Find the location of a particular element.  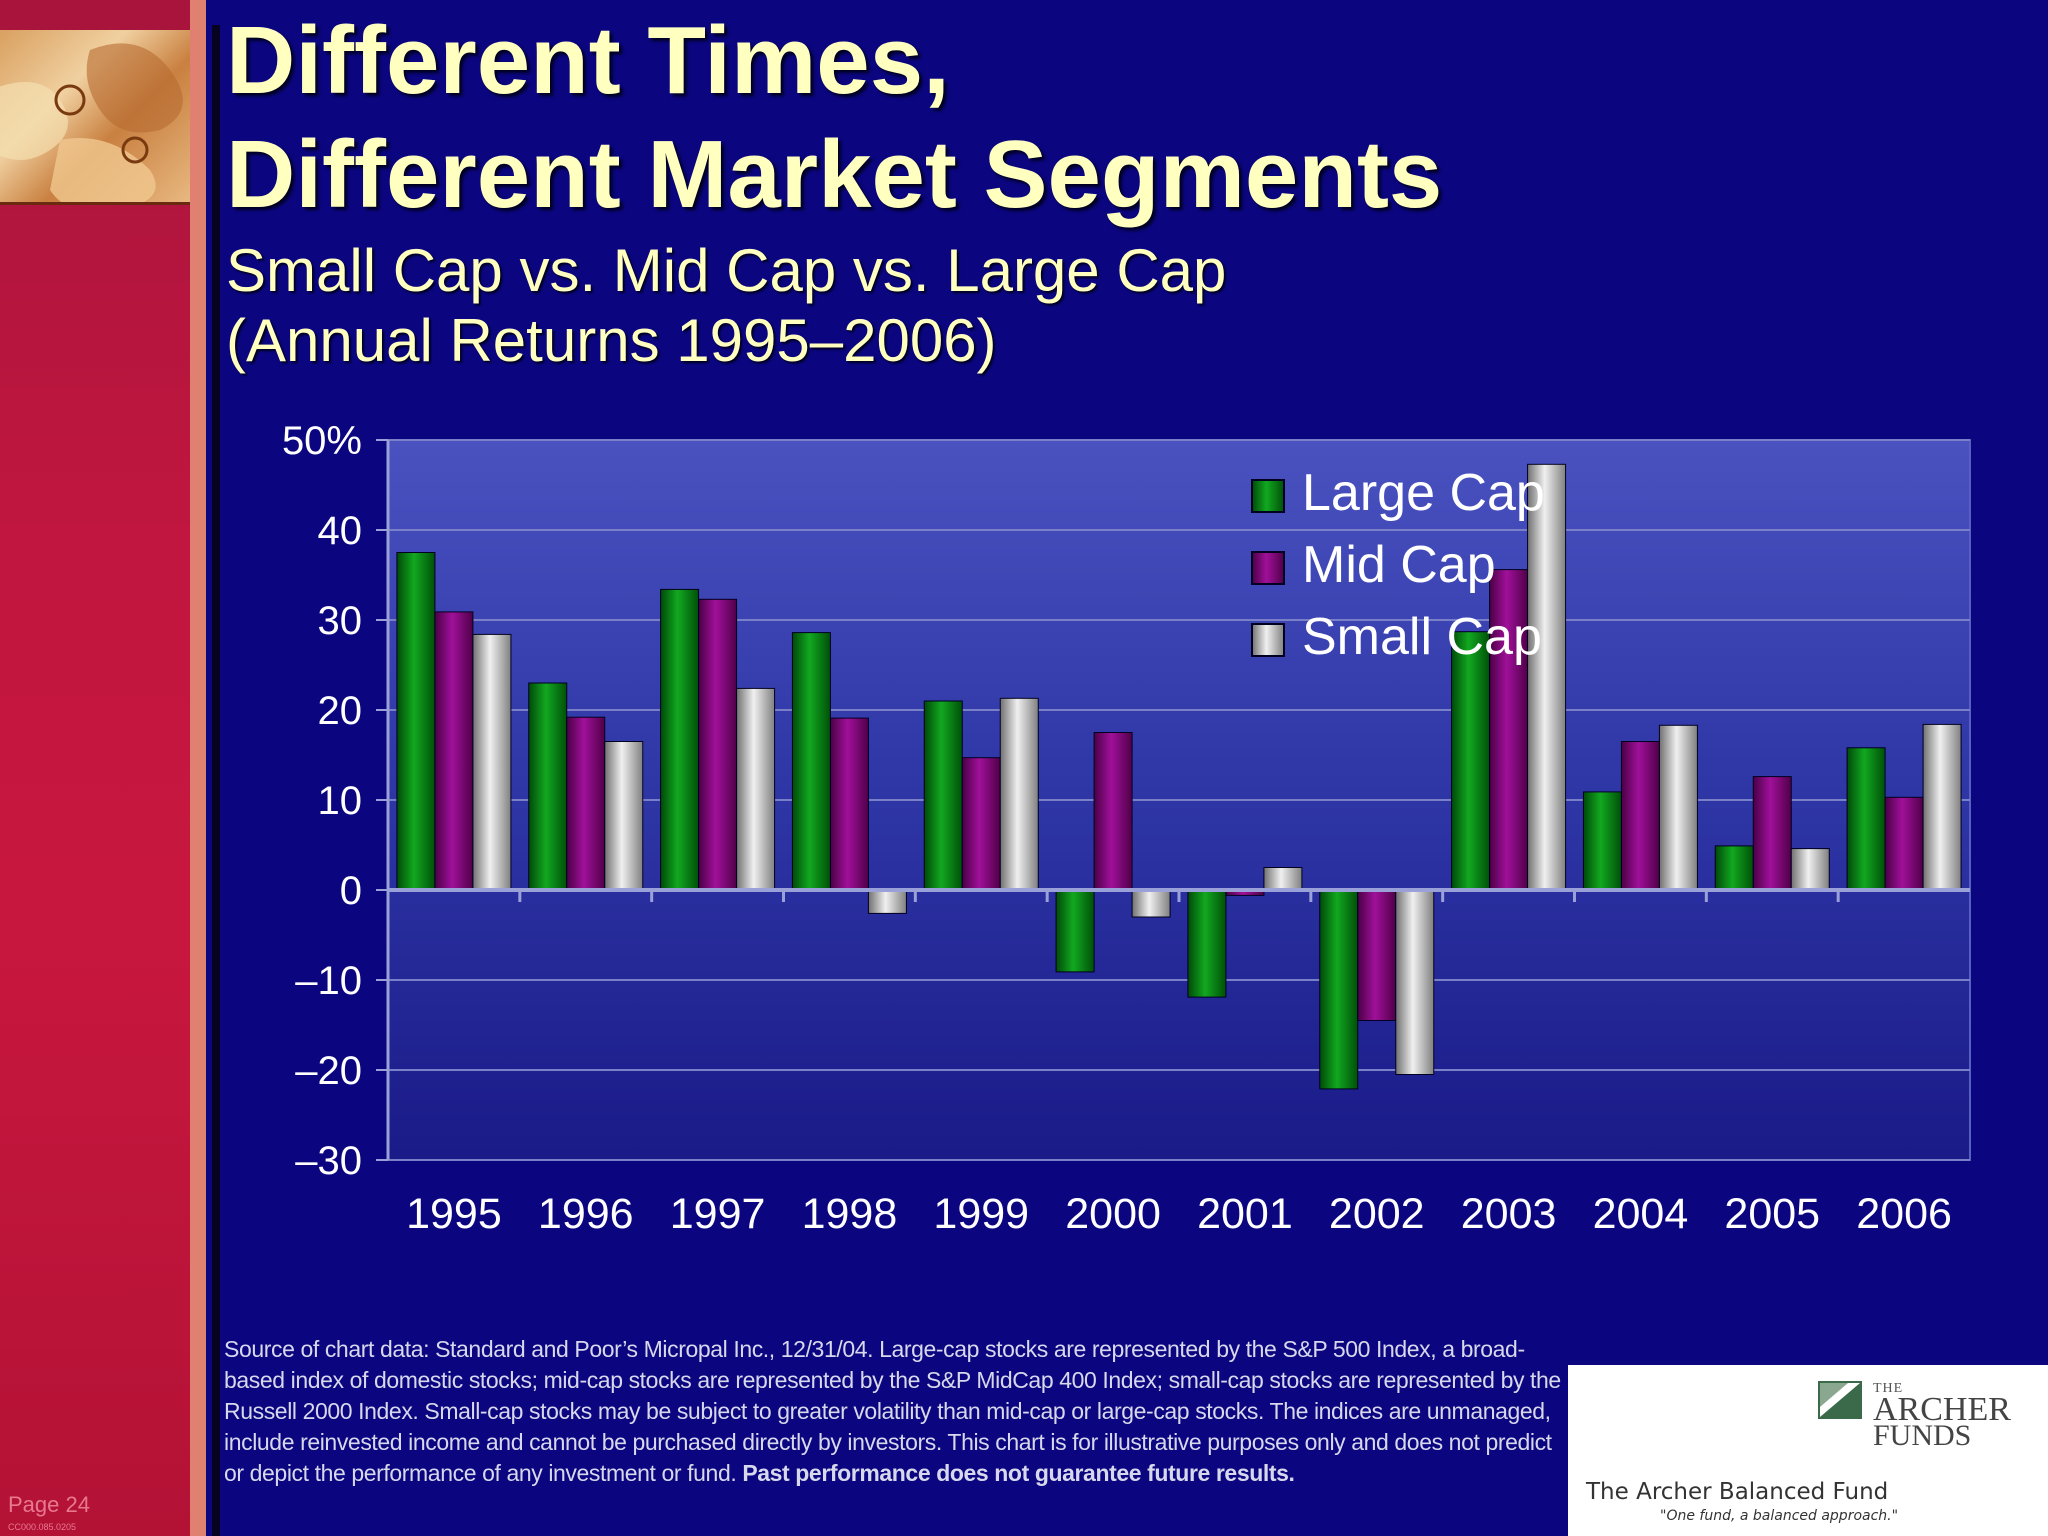

y-tick-label: 0 is located at coordinates (351, 891).